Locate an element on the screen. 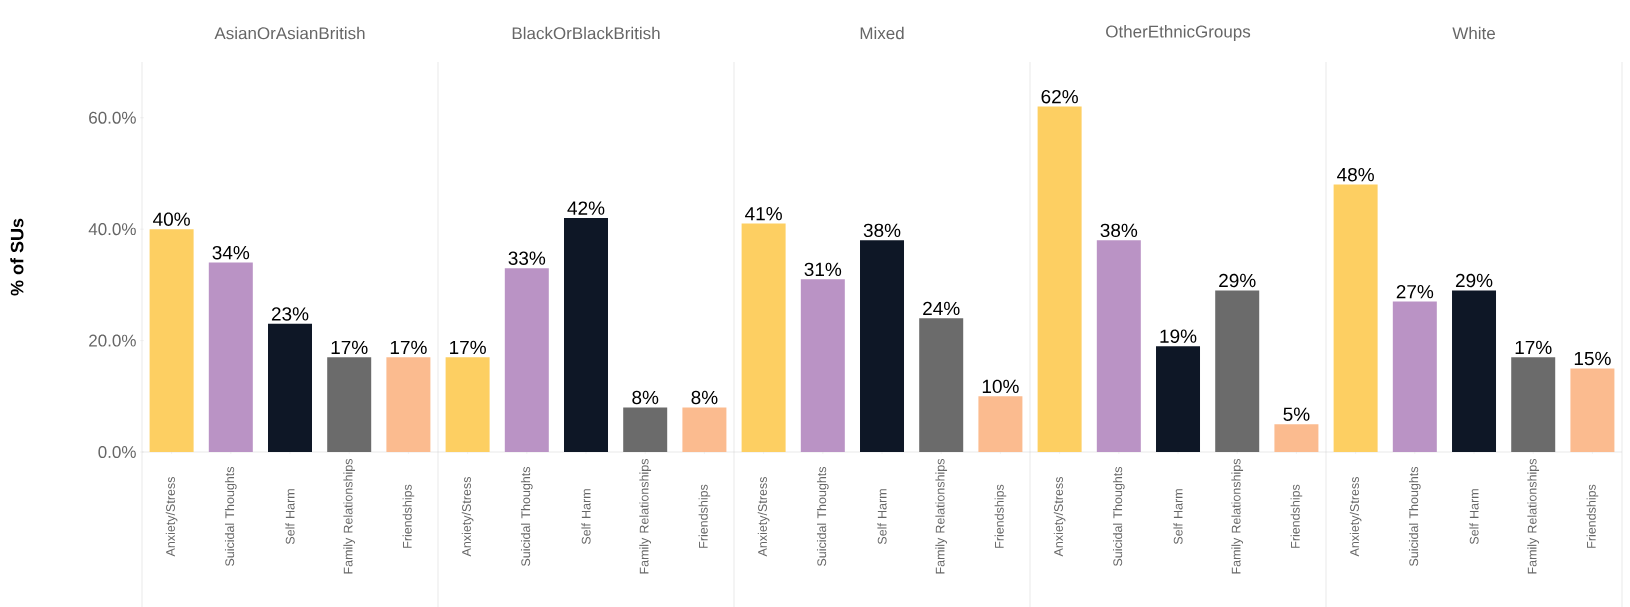  y-tick-label: 40.0% is located at coordinates (112, 229).